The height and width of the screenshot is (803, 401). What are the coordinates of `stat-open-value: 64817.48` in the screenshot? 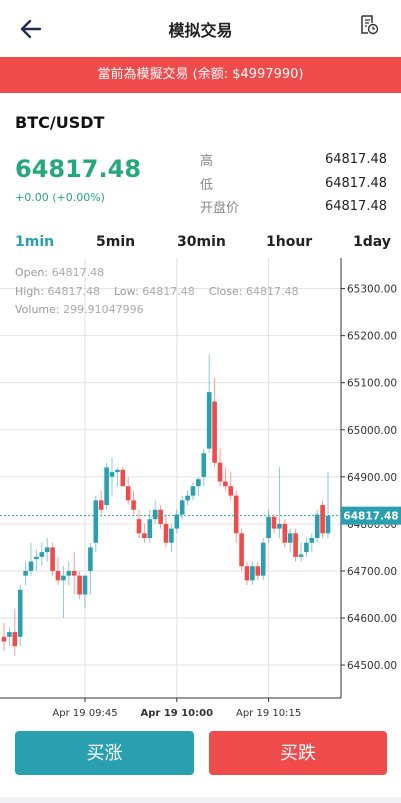 It's located at (355, 206).